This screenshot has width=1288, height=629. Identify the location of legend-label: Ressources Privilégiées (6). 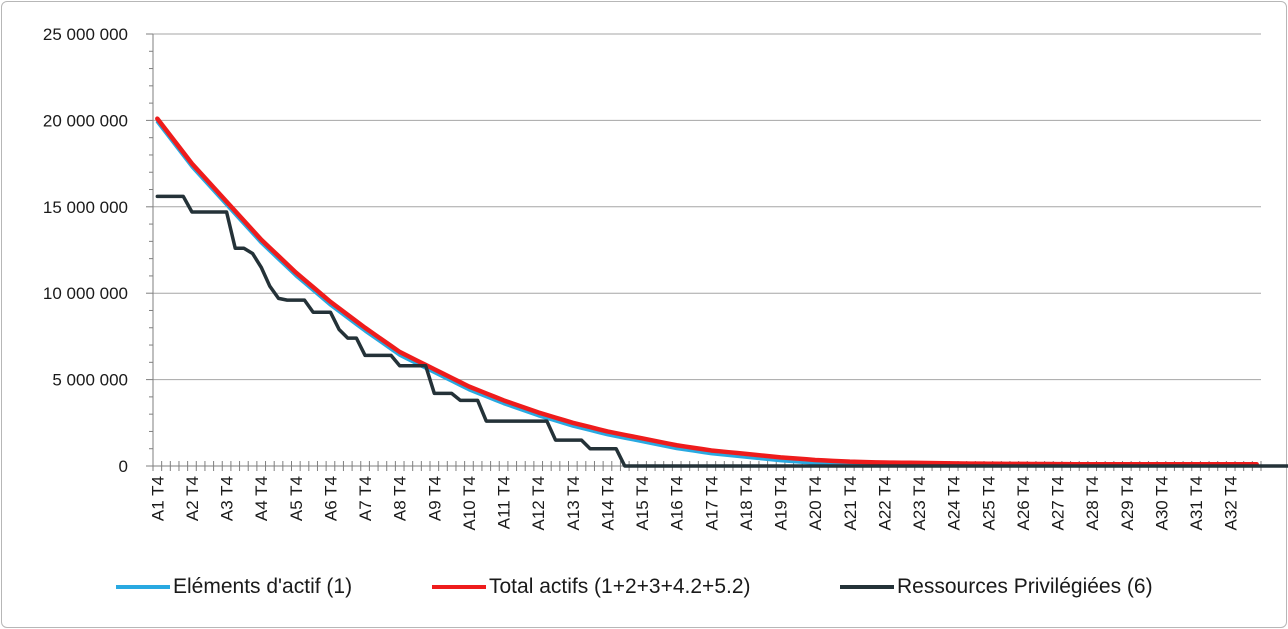
(1025, 586).